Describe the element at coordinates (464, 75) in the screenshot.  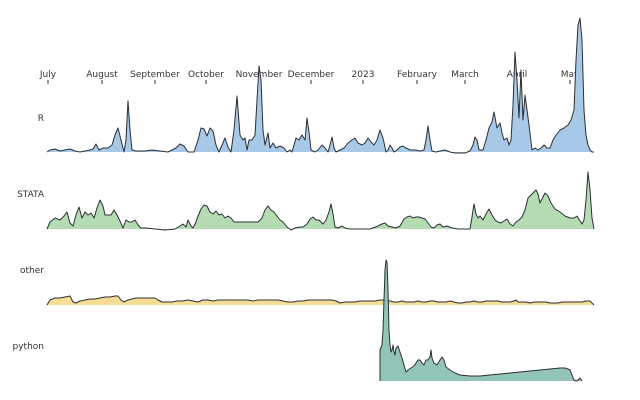
I see `x-tick-label: March` at that location.